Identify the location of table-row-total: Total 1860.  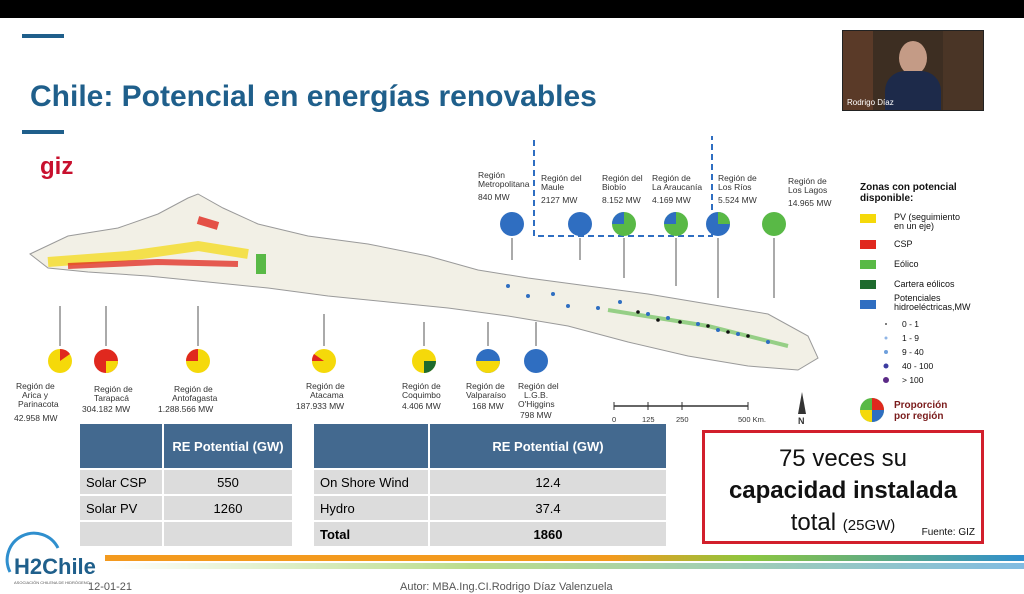
(490, 534).